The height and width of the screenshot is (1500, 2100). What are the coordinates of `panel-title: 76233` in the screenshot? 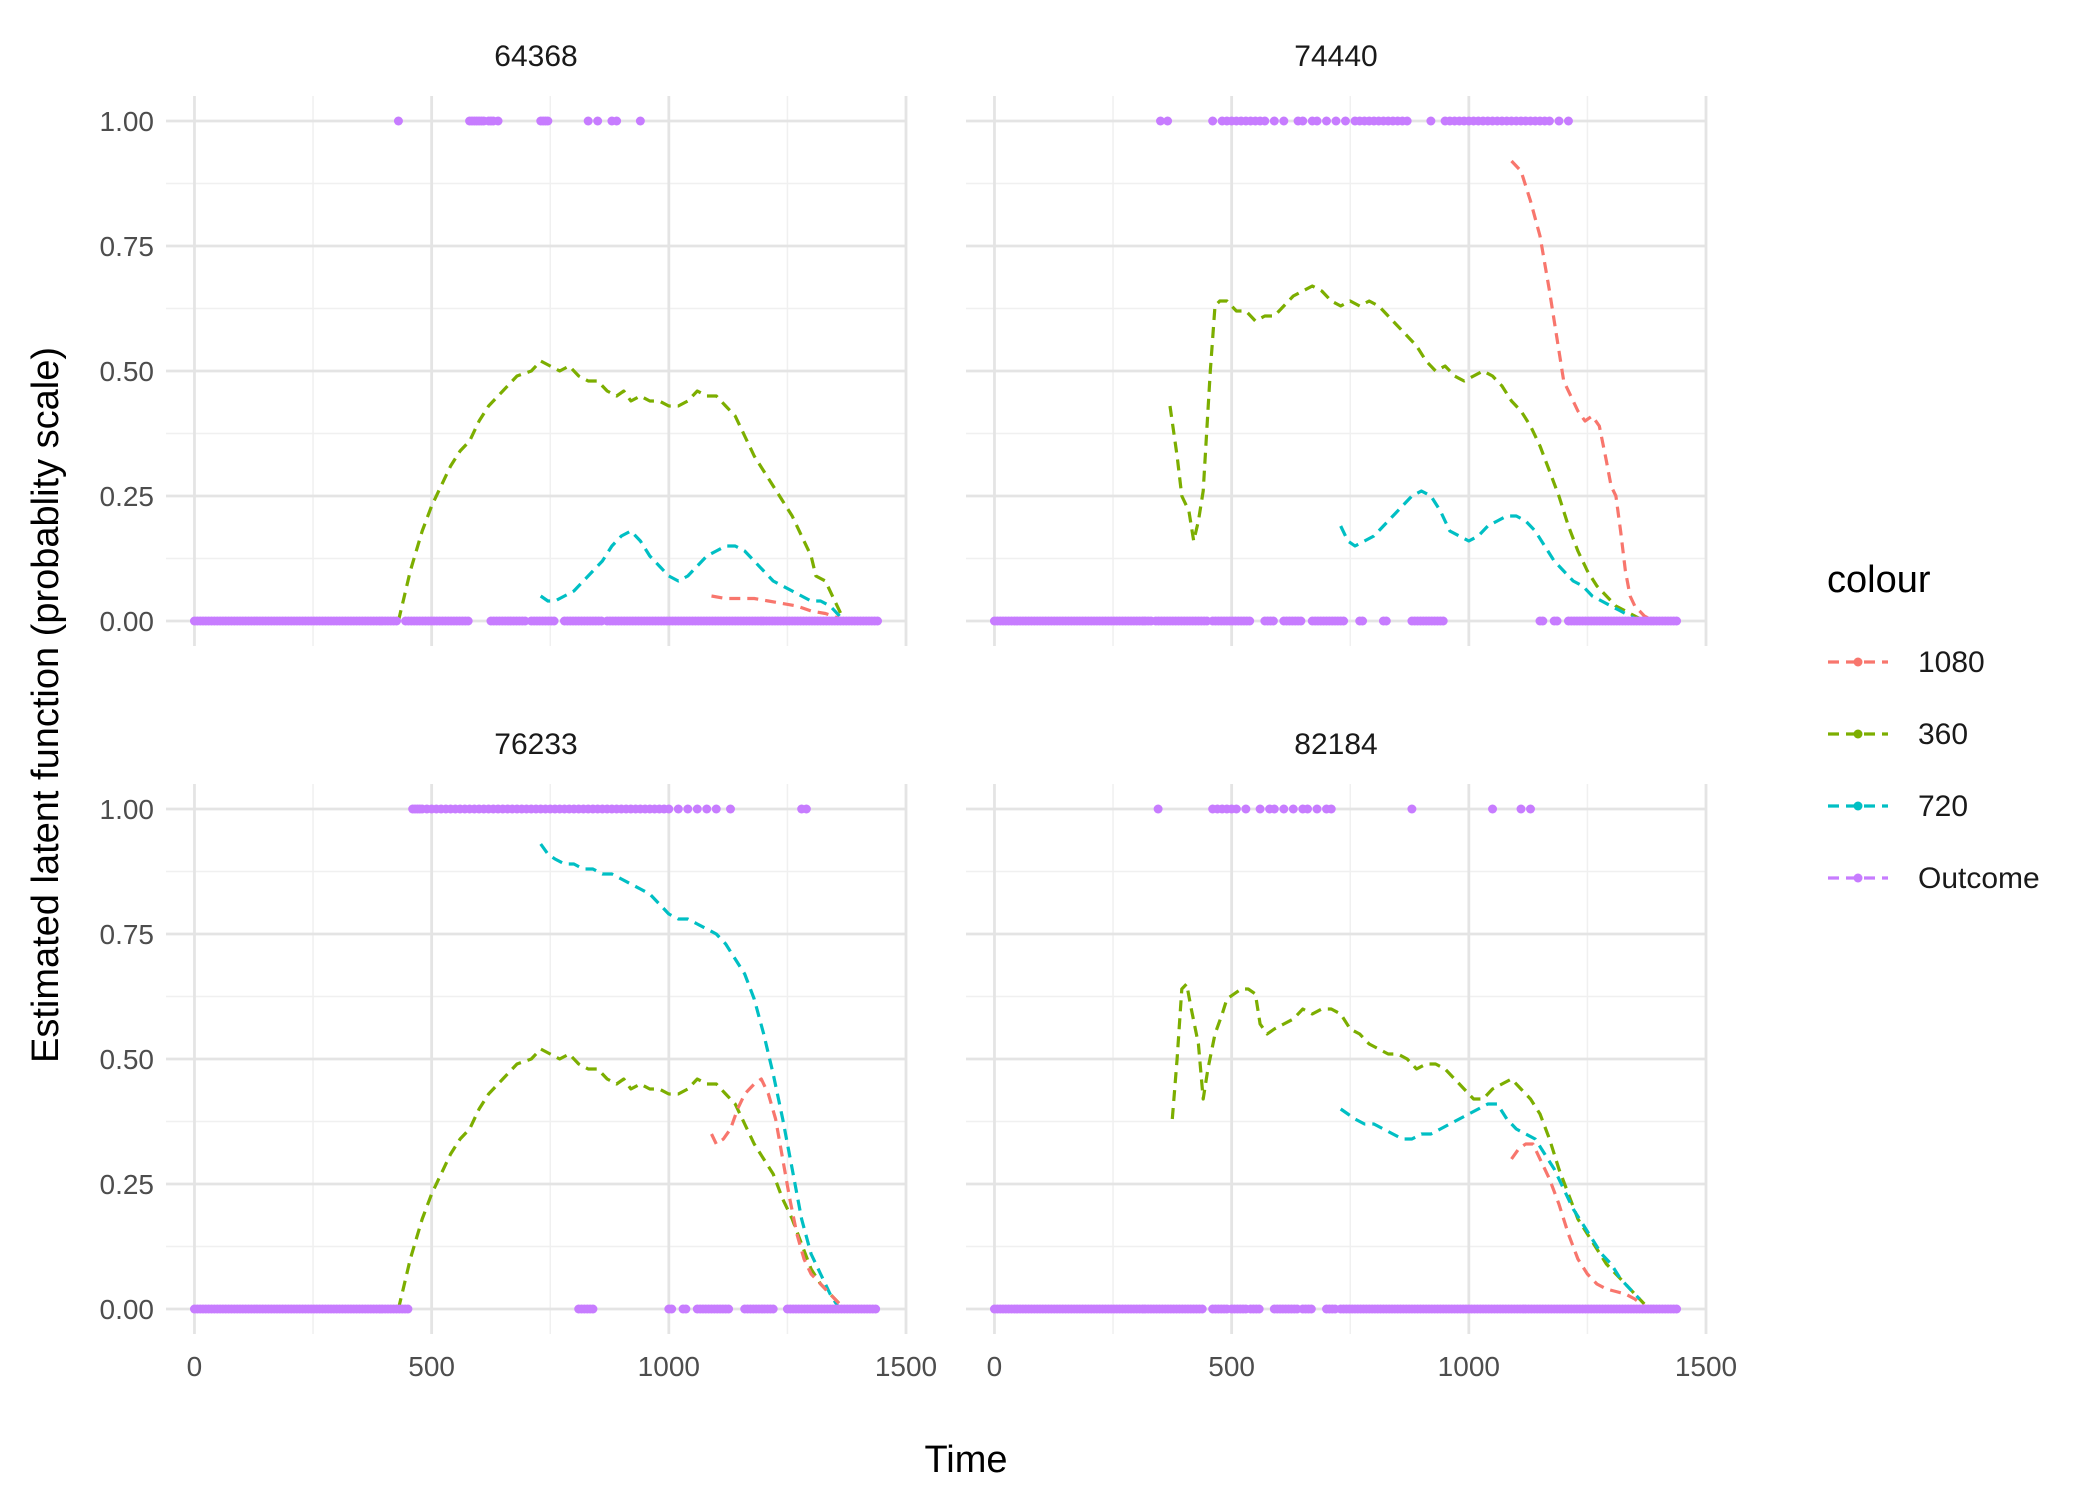 It's located at (535, 744).